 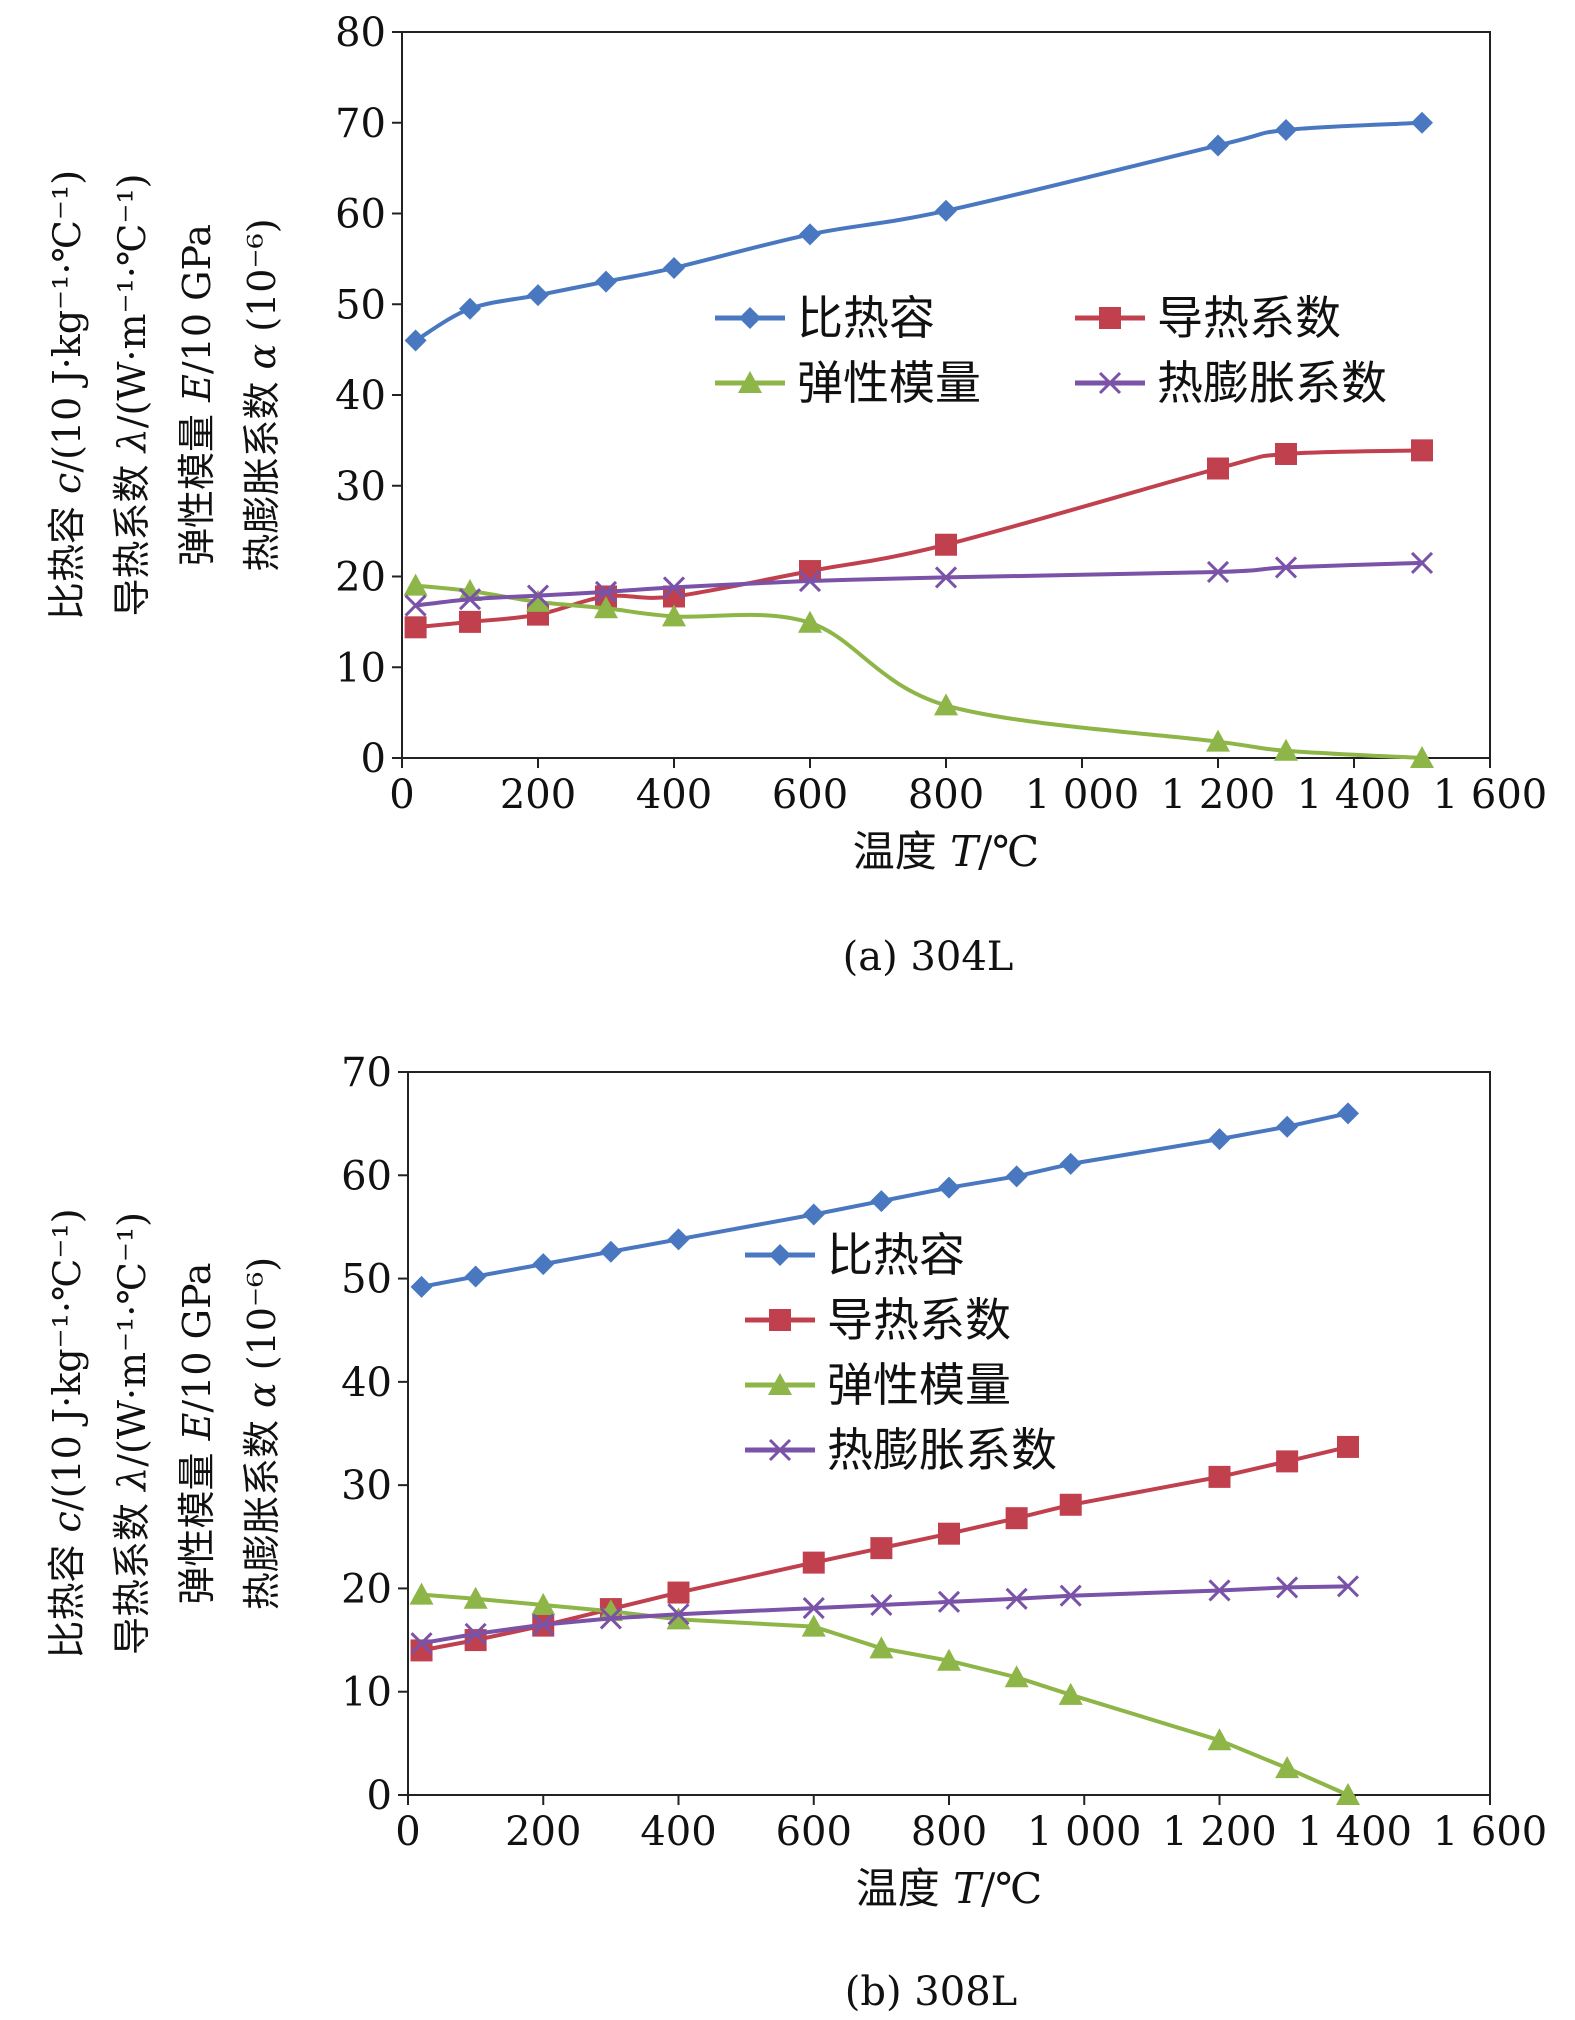 I want to click on y-tick-label: 10, so click(x=360, y=668).